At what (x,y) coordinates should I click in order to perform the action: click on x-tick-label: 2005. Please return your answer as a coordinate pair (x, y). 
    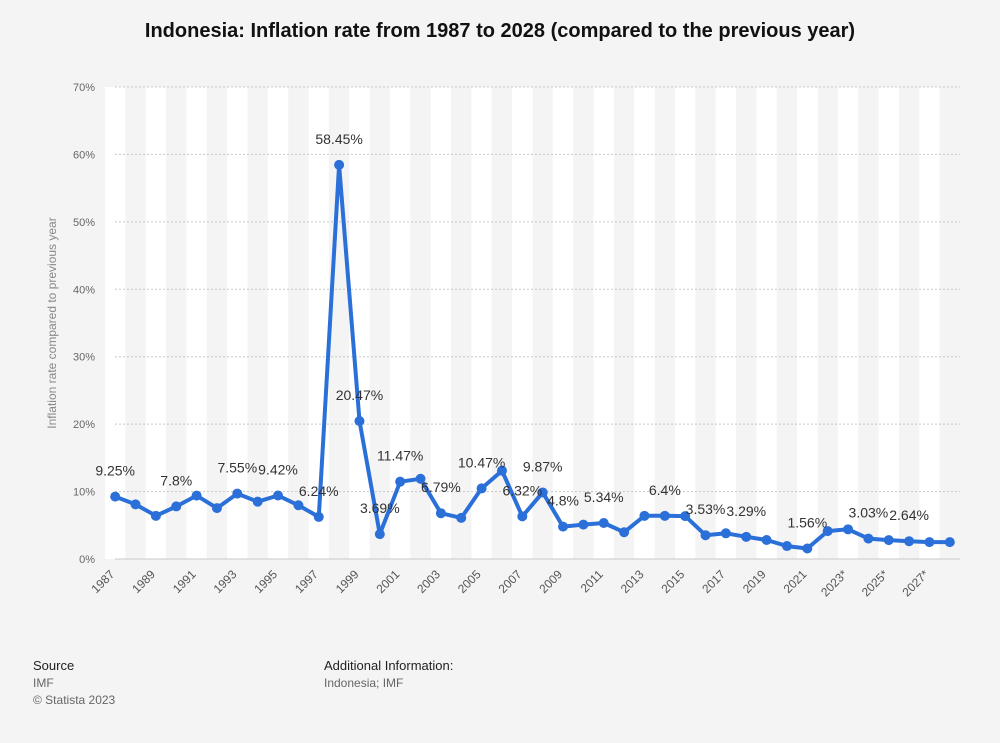
    Looking at the image, I should click on (469, 581).